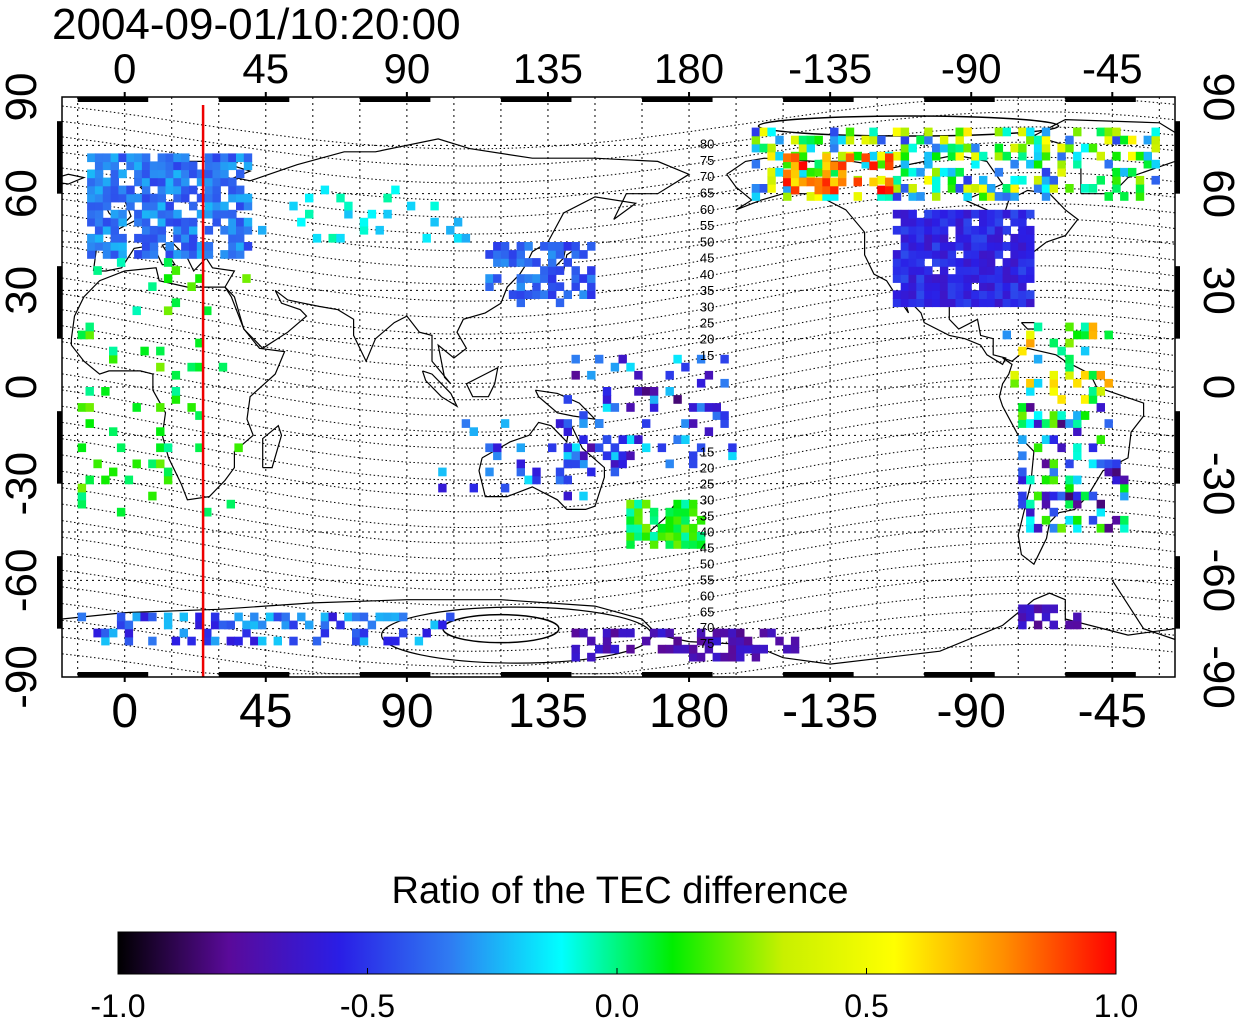  What do you see at coordinates (971, 711) in the screenshot?
I see `lon-tick-label-bottom: -90` at bounding box center [971, 711].